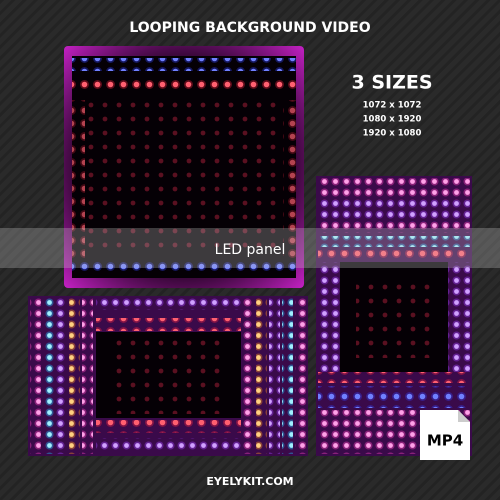 The image size is (500, 500). I want to click on sizes-heading: 3 SIZES, so click(391, 83).